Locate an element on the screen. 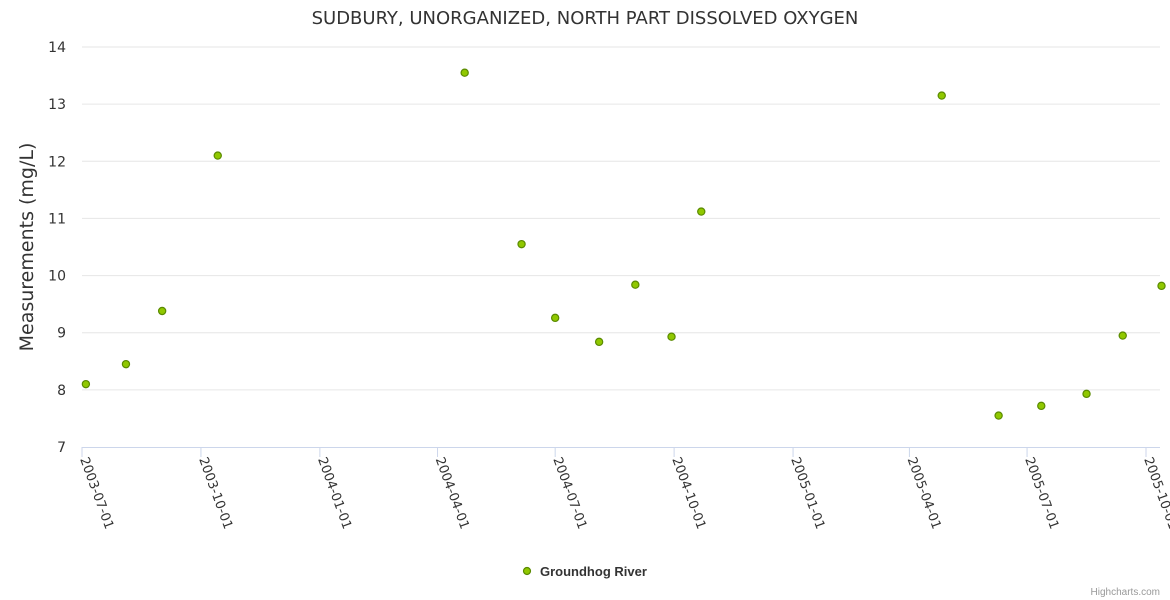  x-tick-label-2004-04-01: 2004-04-01 is located at coordinates (452, 493).